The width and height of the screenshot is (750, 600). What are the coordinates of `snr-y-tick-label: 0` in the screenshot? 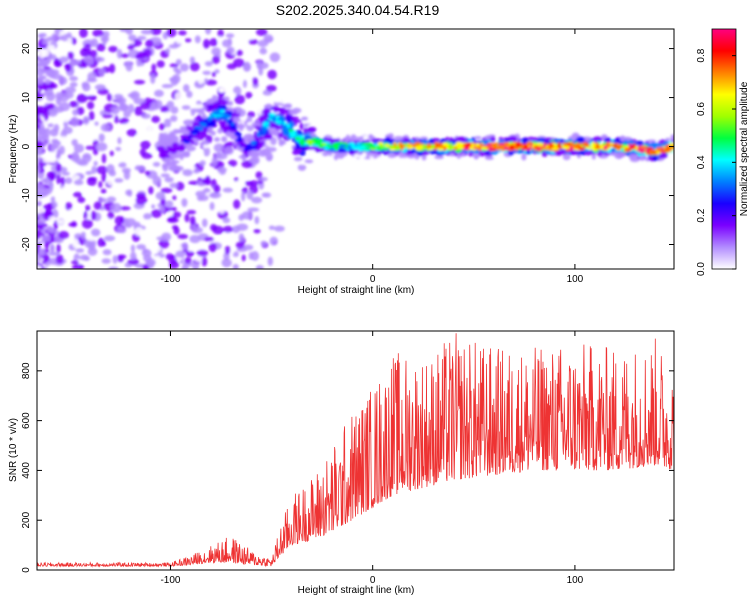 It's located at (26, 570).